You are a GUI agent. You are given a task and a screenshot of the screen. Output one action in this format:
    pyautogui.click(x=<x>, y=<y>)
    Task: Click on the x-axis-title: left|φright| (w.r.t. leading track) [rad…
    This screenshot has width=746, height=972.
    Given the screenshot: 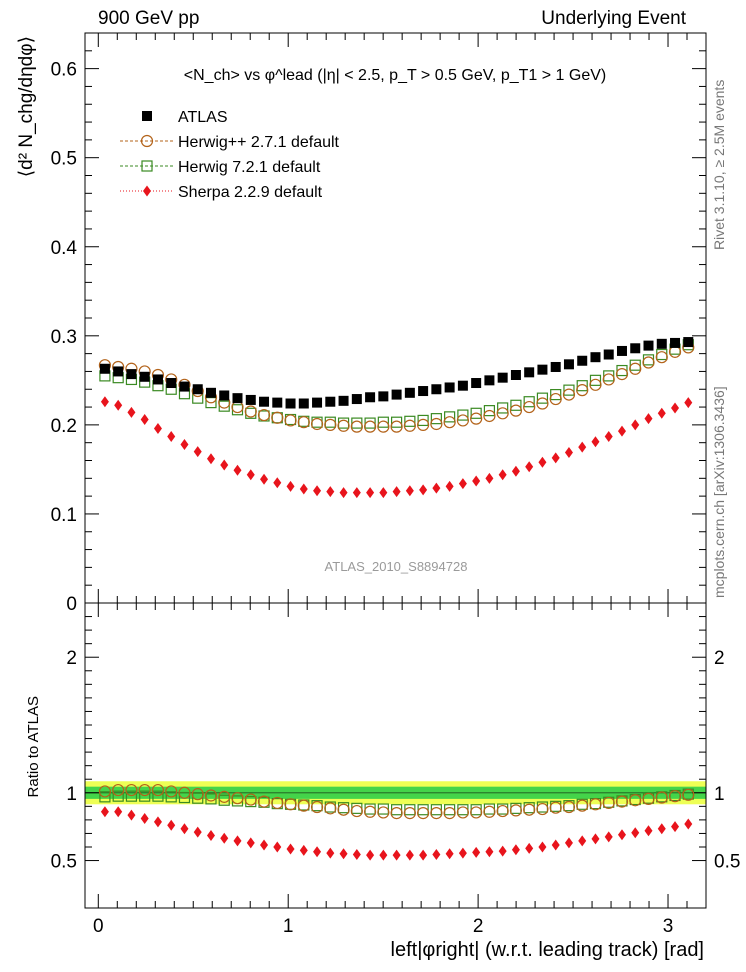 What is the action you would take?
    pyautogui.click(x=547, y=950)
    